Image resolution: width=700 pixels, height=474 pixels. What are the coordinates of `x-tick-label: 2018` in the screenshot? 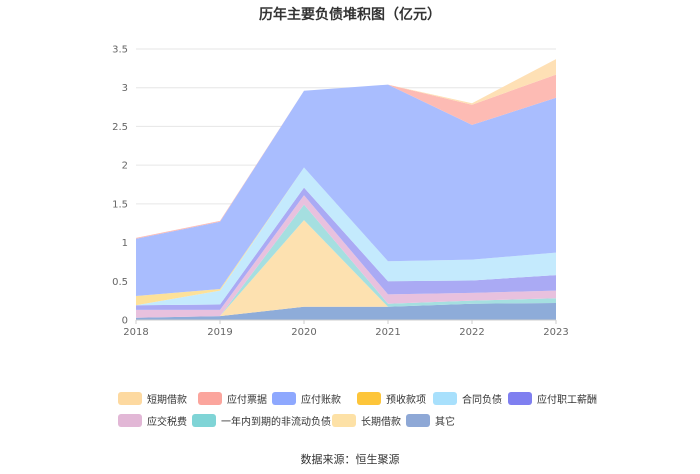 It's located at (135, 332).